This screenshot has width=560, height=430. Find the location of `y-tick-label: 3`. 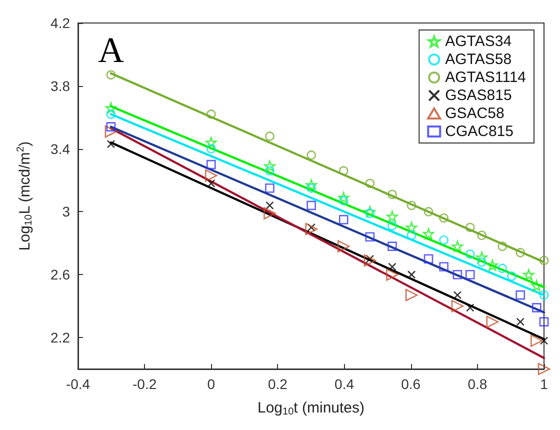

y-tick-label: 3 is located at coordinates (66, 212).